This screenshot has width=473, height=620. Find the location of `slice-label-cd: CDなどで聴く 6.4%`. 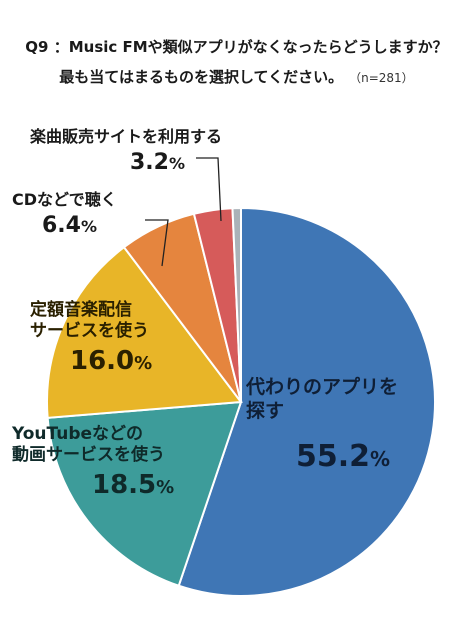

slice-label-cd: CDなどで聴く 6.4% is located at coordinates (64, 215).